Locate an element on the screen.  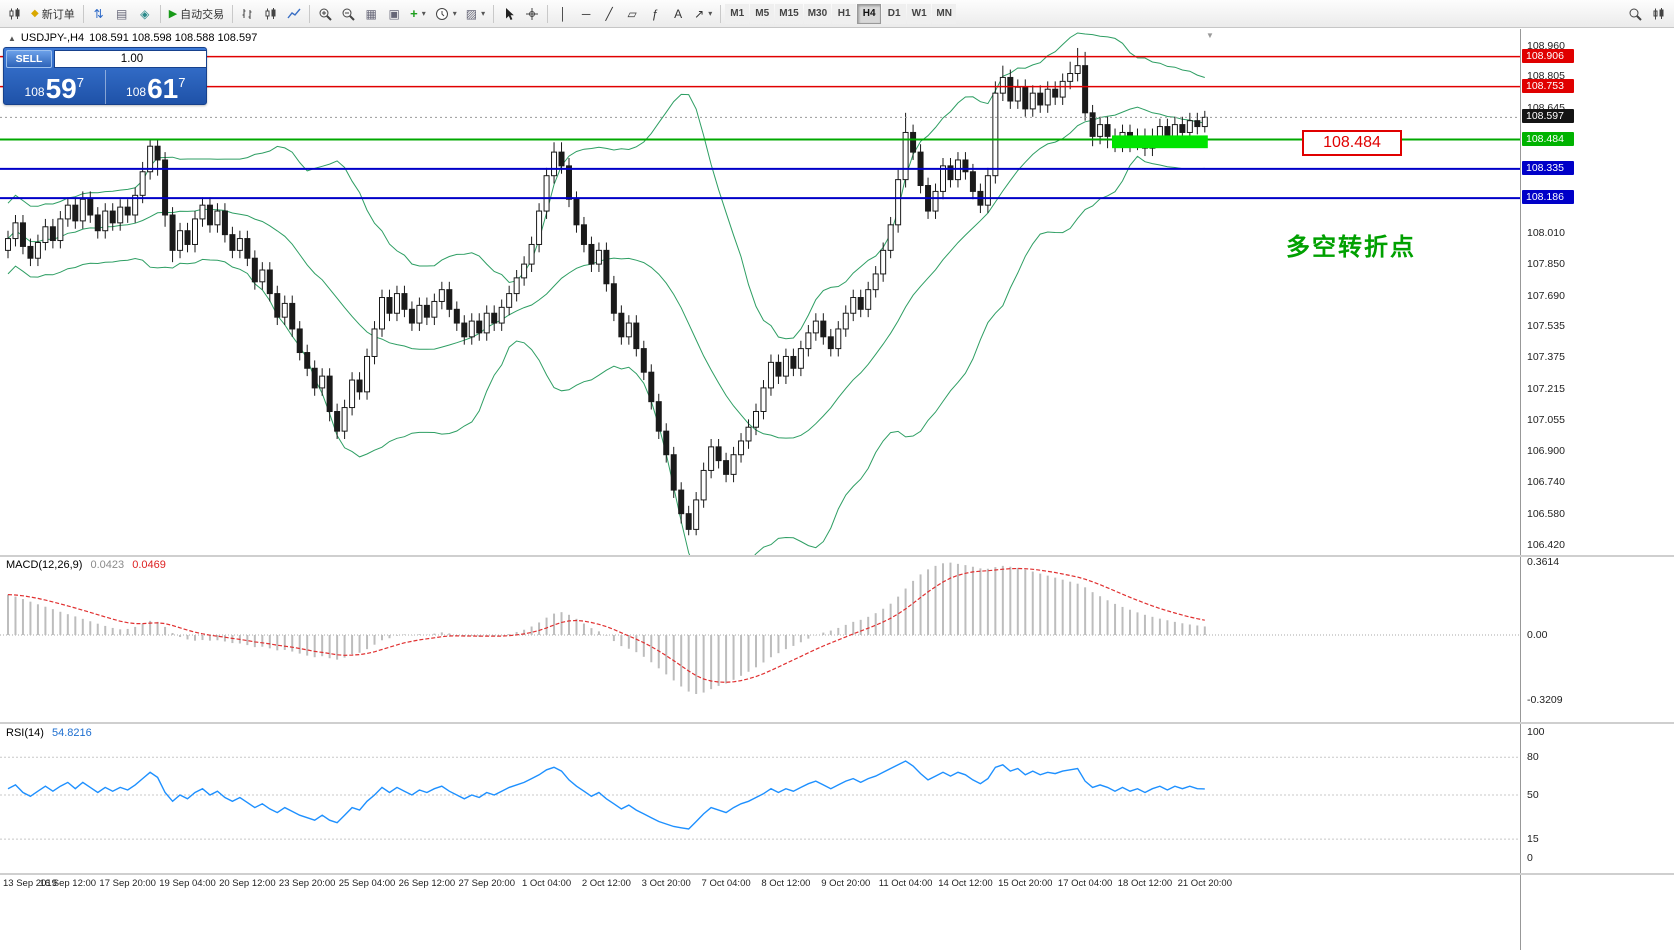
volume-control: ▲ ▼ is located at coordinates (130, 59).